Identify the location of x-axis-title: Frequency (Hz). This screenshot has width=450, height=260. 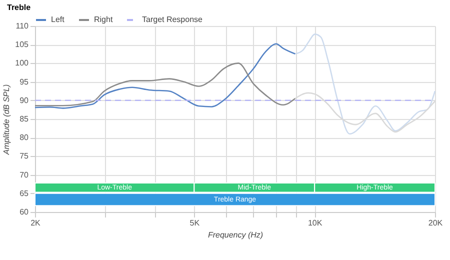
(236, 235).